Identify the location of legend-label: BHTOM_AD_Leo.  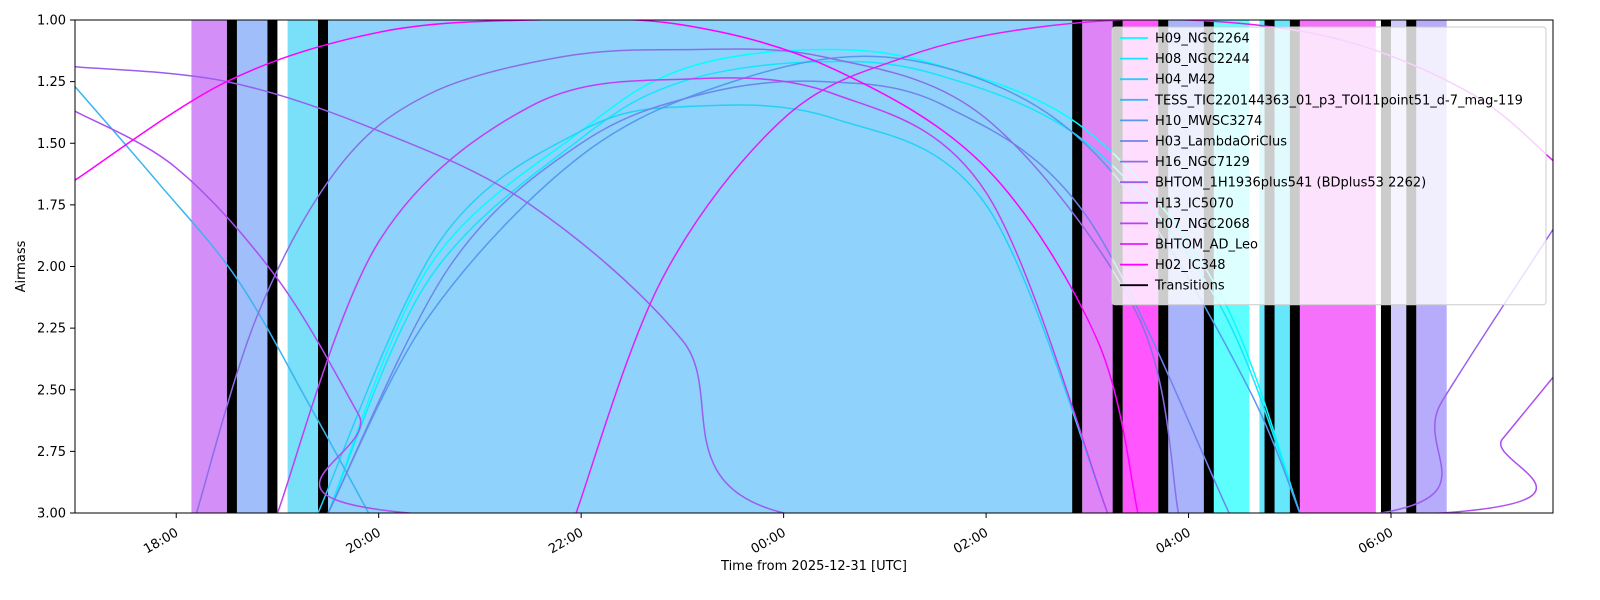
(1206, 245).